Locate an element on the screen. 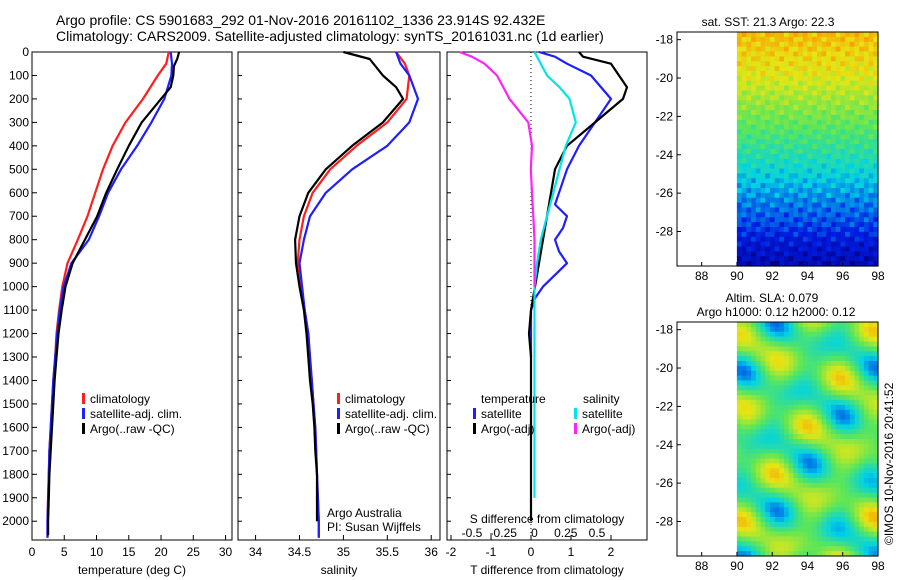 The image size is (900, 580). temperature-axis-tick-label: 5 is located at coordinates (64, 552).